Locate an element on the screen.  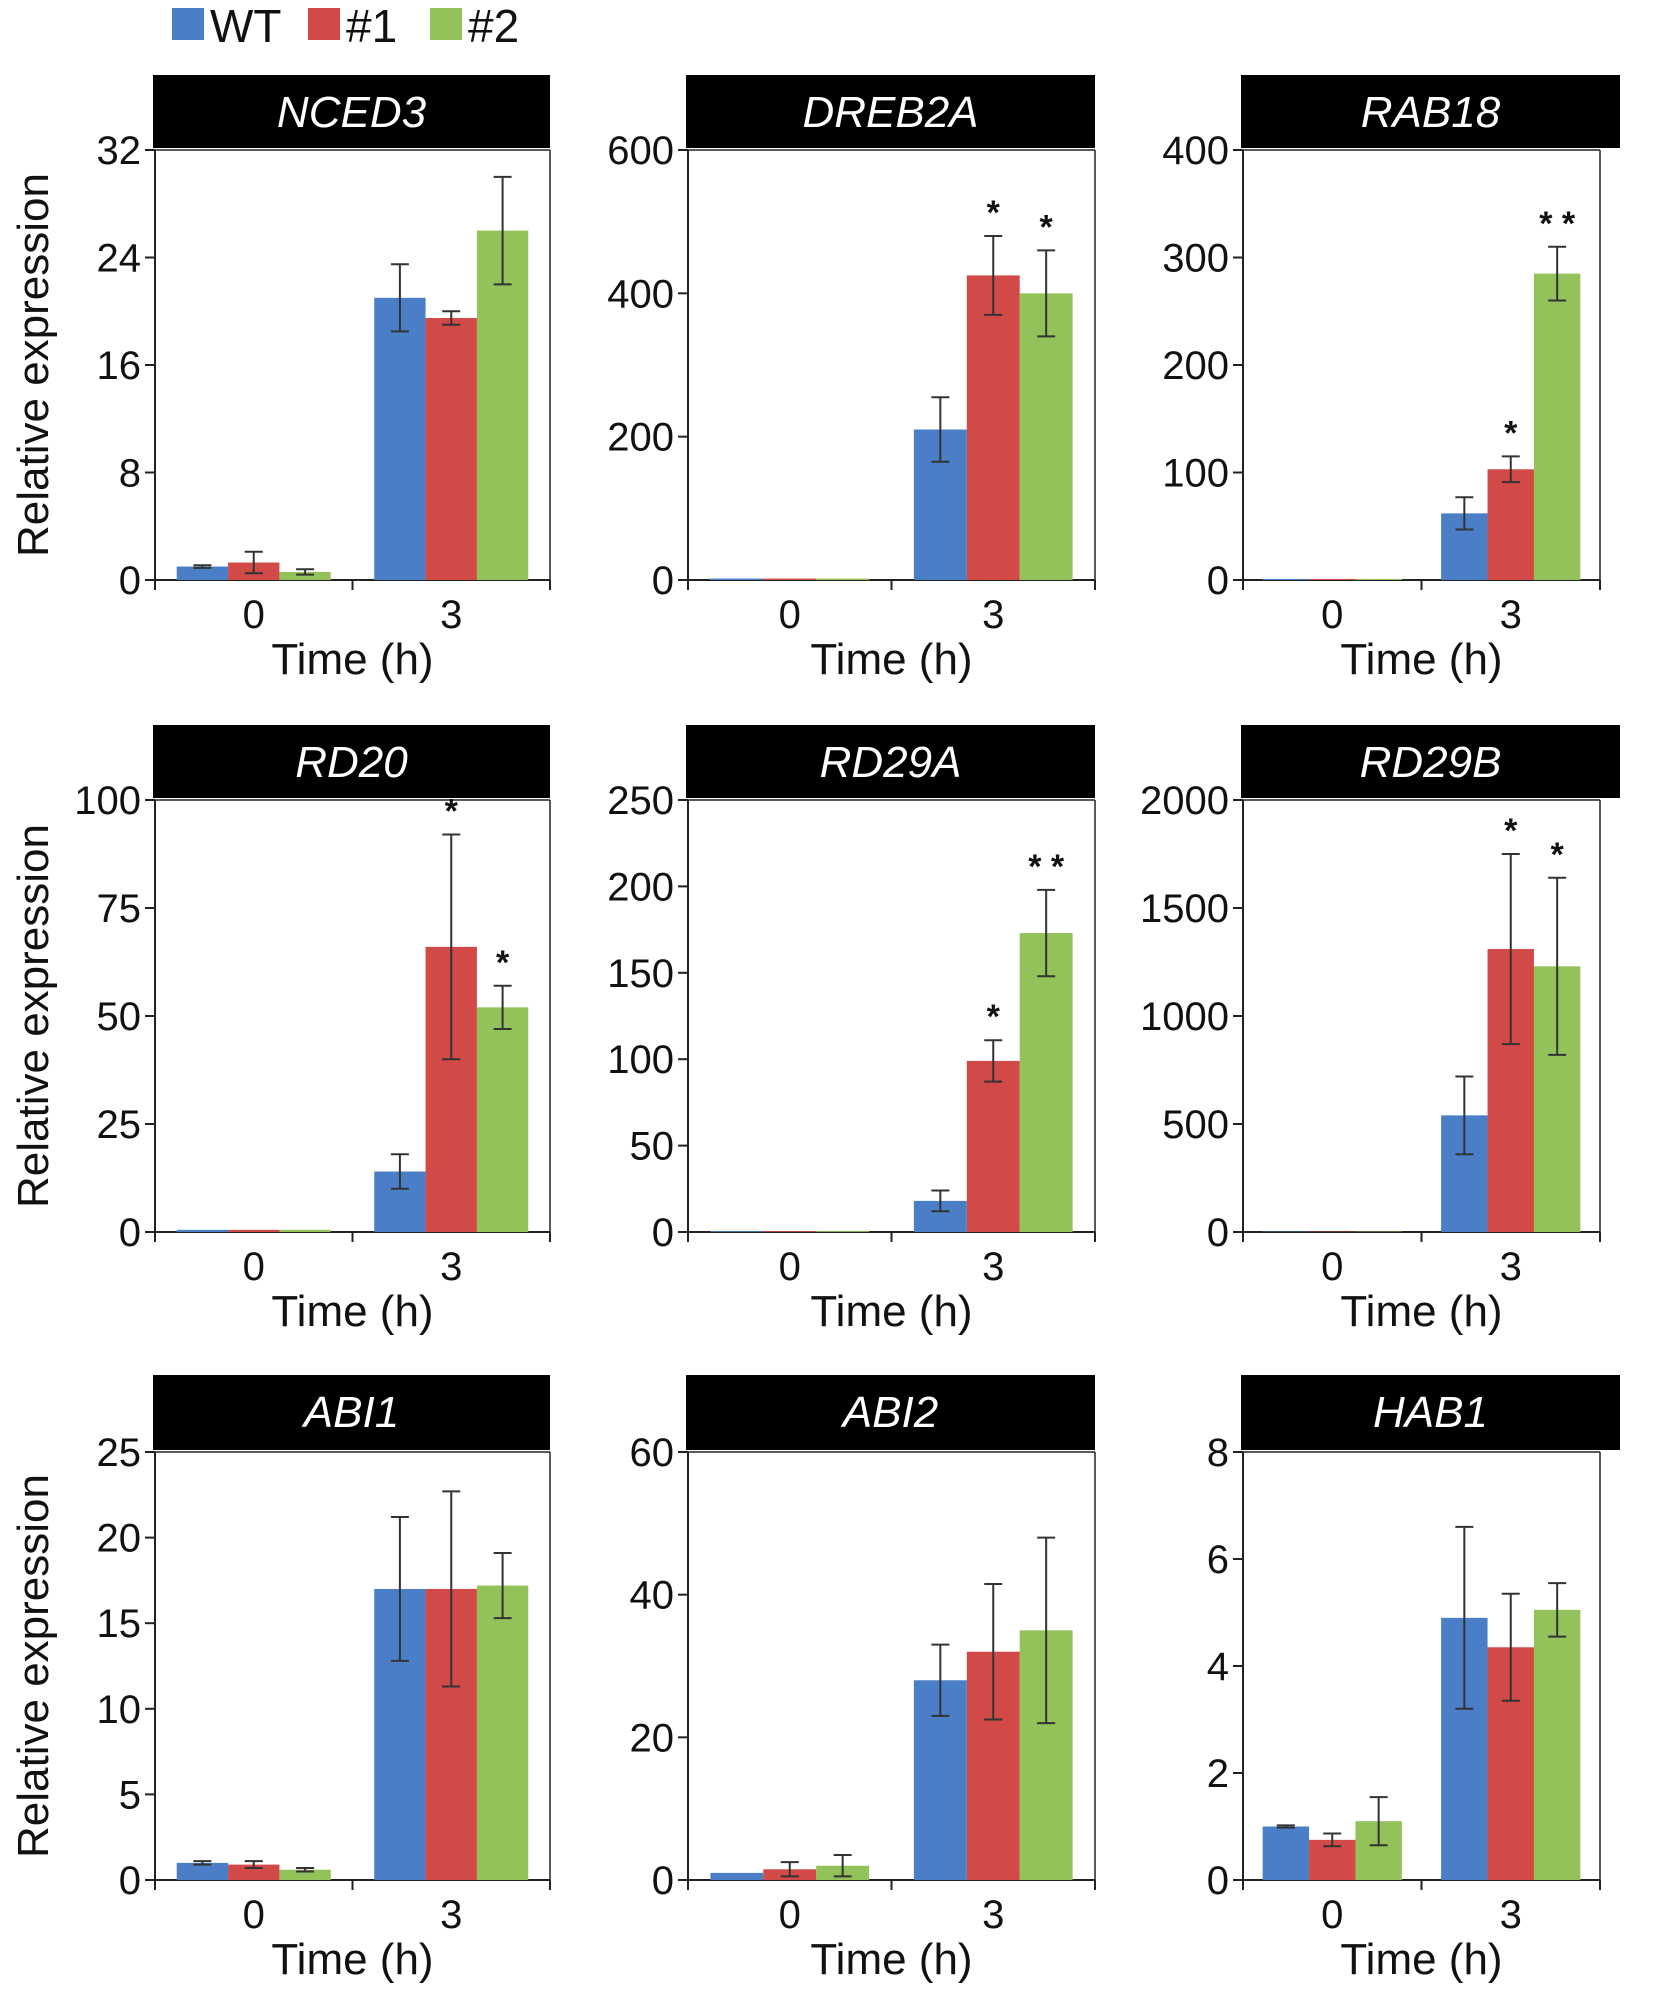
chart-dreb2a: DREB2A 0 200 400 600 0 3 * * Time (h) is located at coordinates (851, 379).